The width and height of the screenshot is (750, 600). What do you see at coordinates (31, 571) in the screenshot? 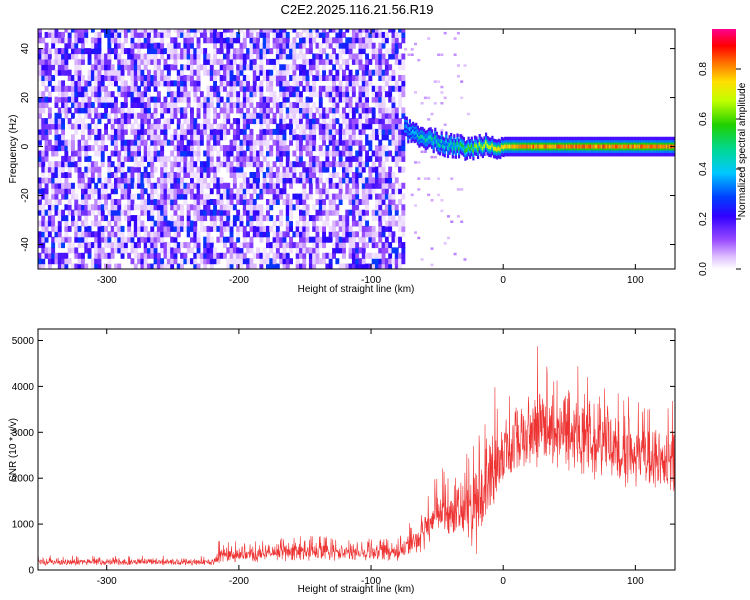
I see `y-tick-label: 0` at bounding box center [31, 571].